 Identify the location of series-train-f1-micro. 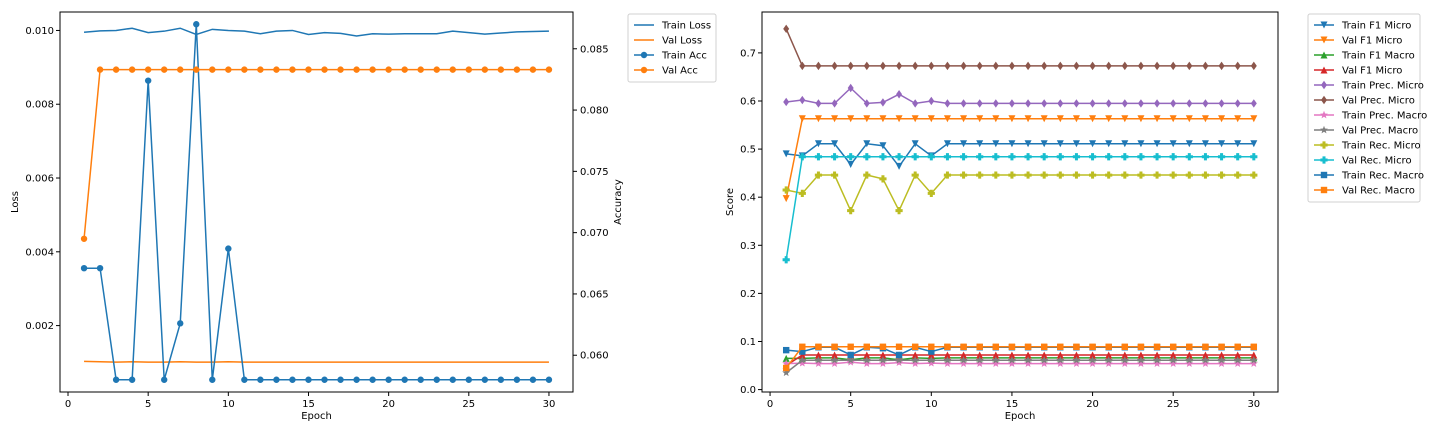
(1020, 155).